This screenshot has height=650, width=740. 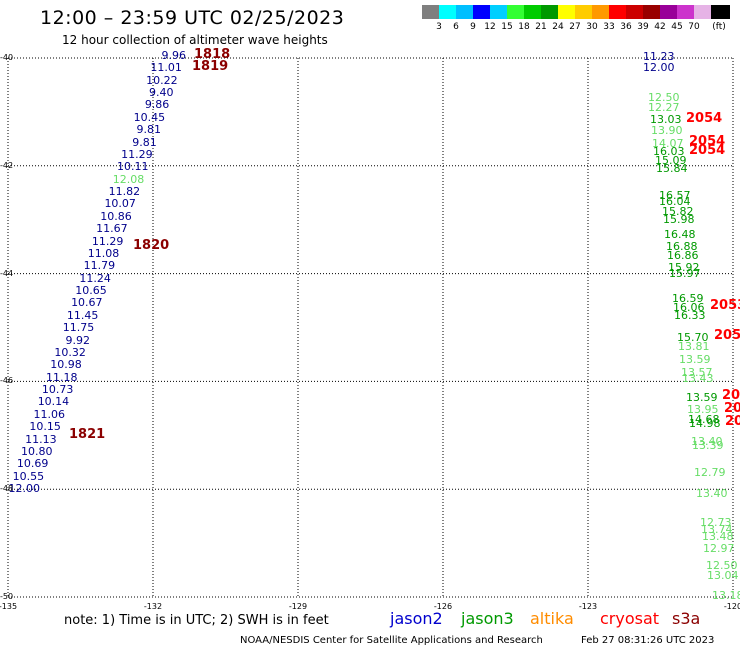 I want to click on west-track-wave-height: 11.79, so click(x=99, y=266).